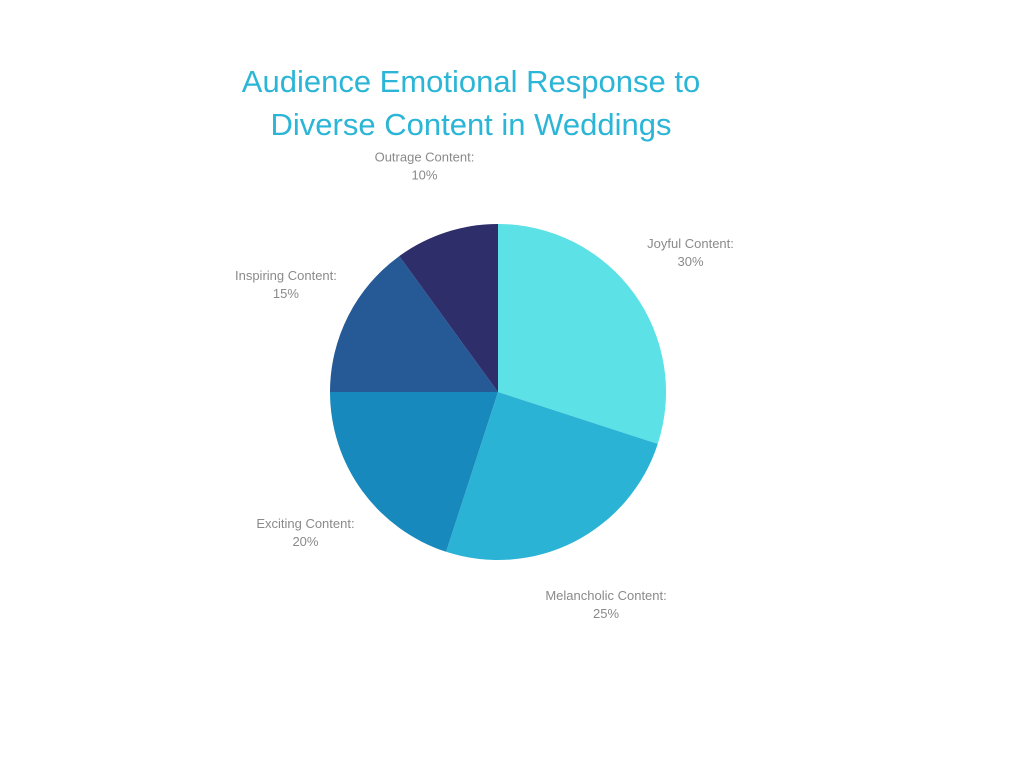  What do you see at coordinates (414, 472) in the screenshot?
I see `pie-slice-exciting-content` at bounding box center [414, 472].